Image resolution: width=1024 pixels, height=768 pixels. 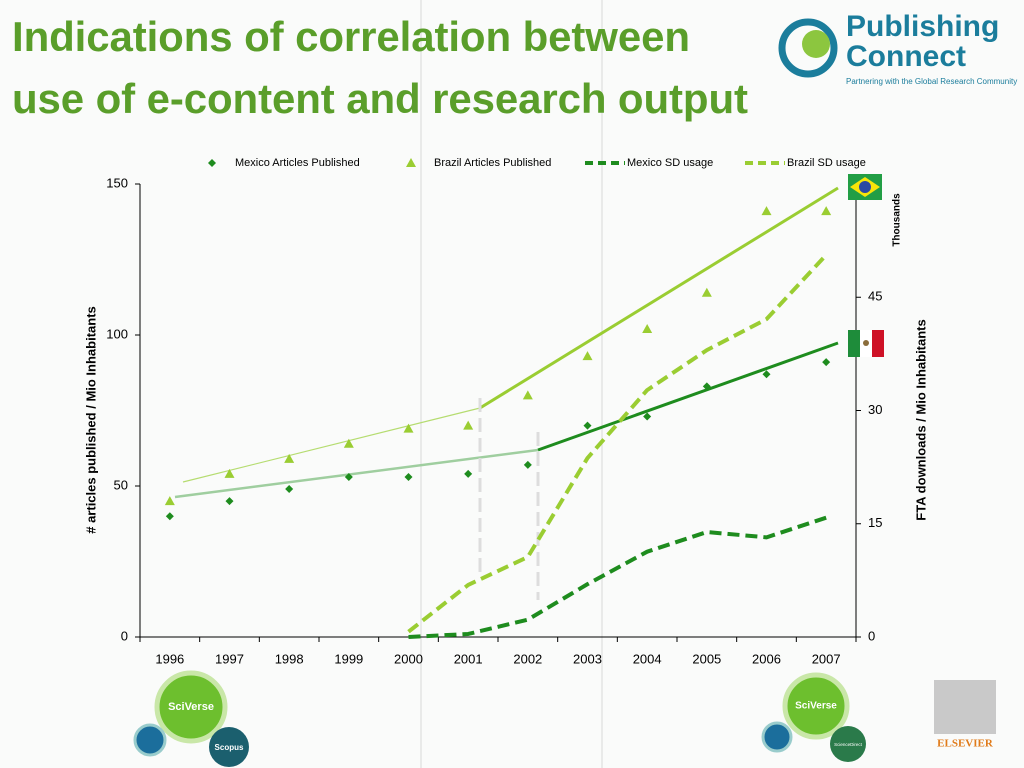 What do you see at coordinates (527, 658) in the screenshot?
I see `x-tick-label: 2002` at bounding box center [527, 658].